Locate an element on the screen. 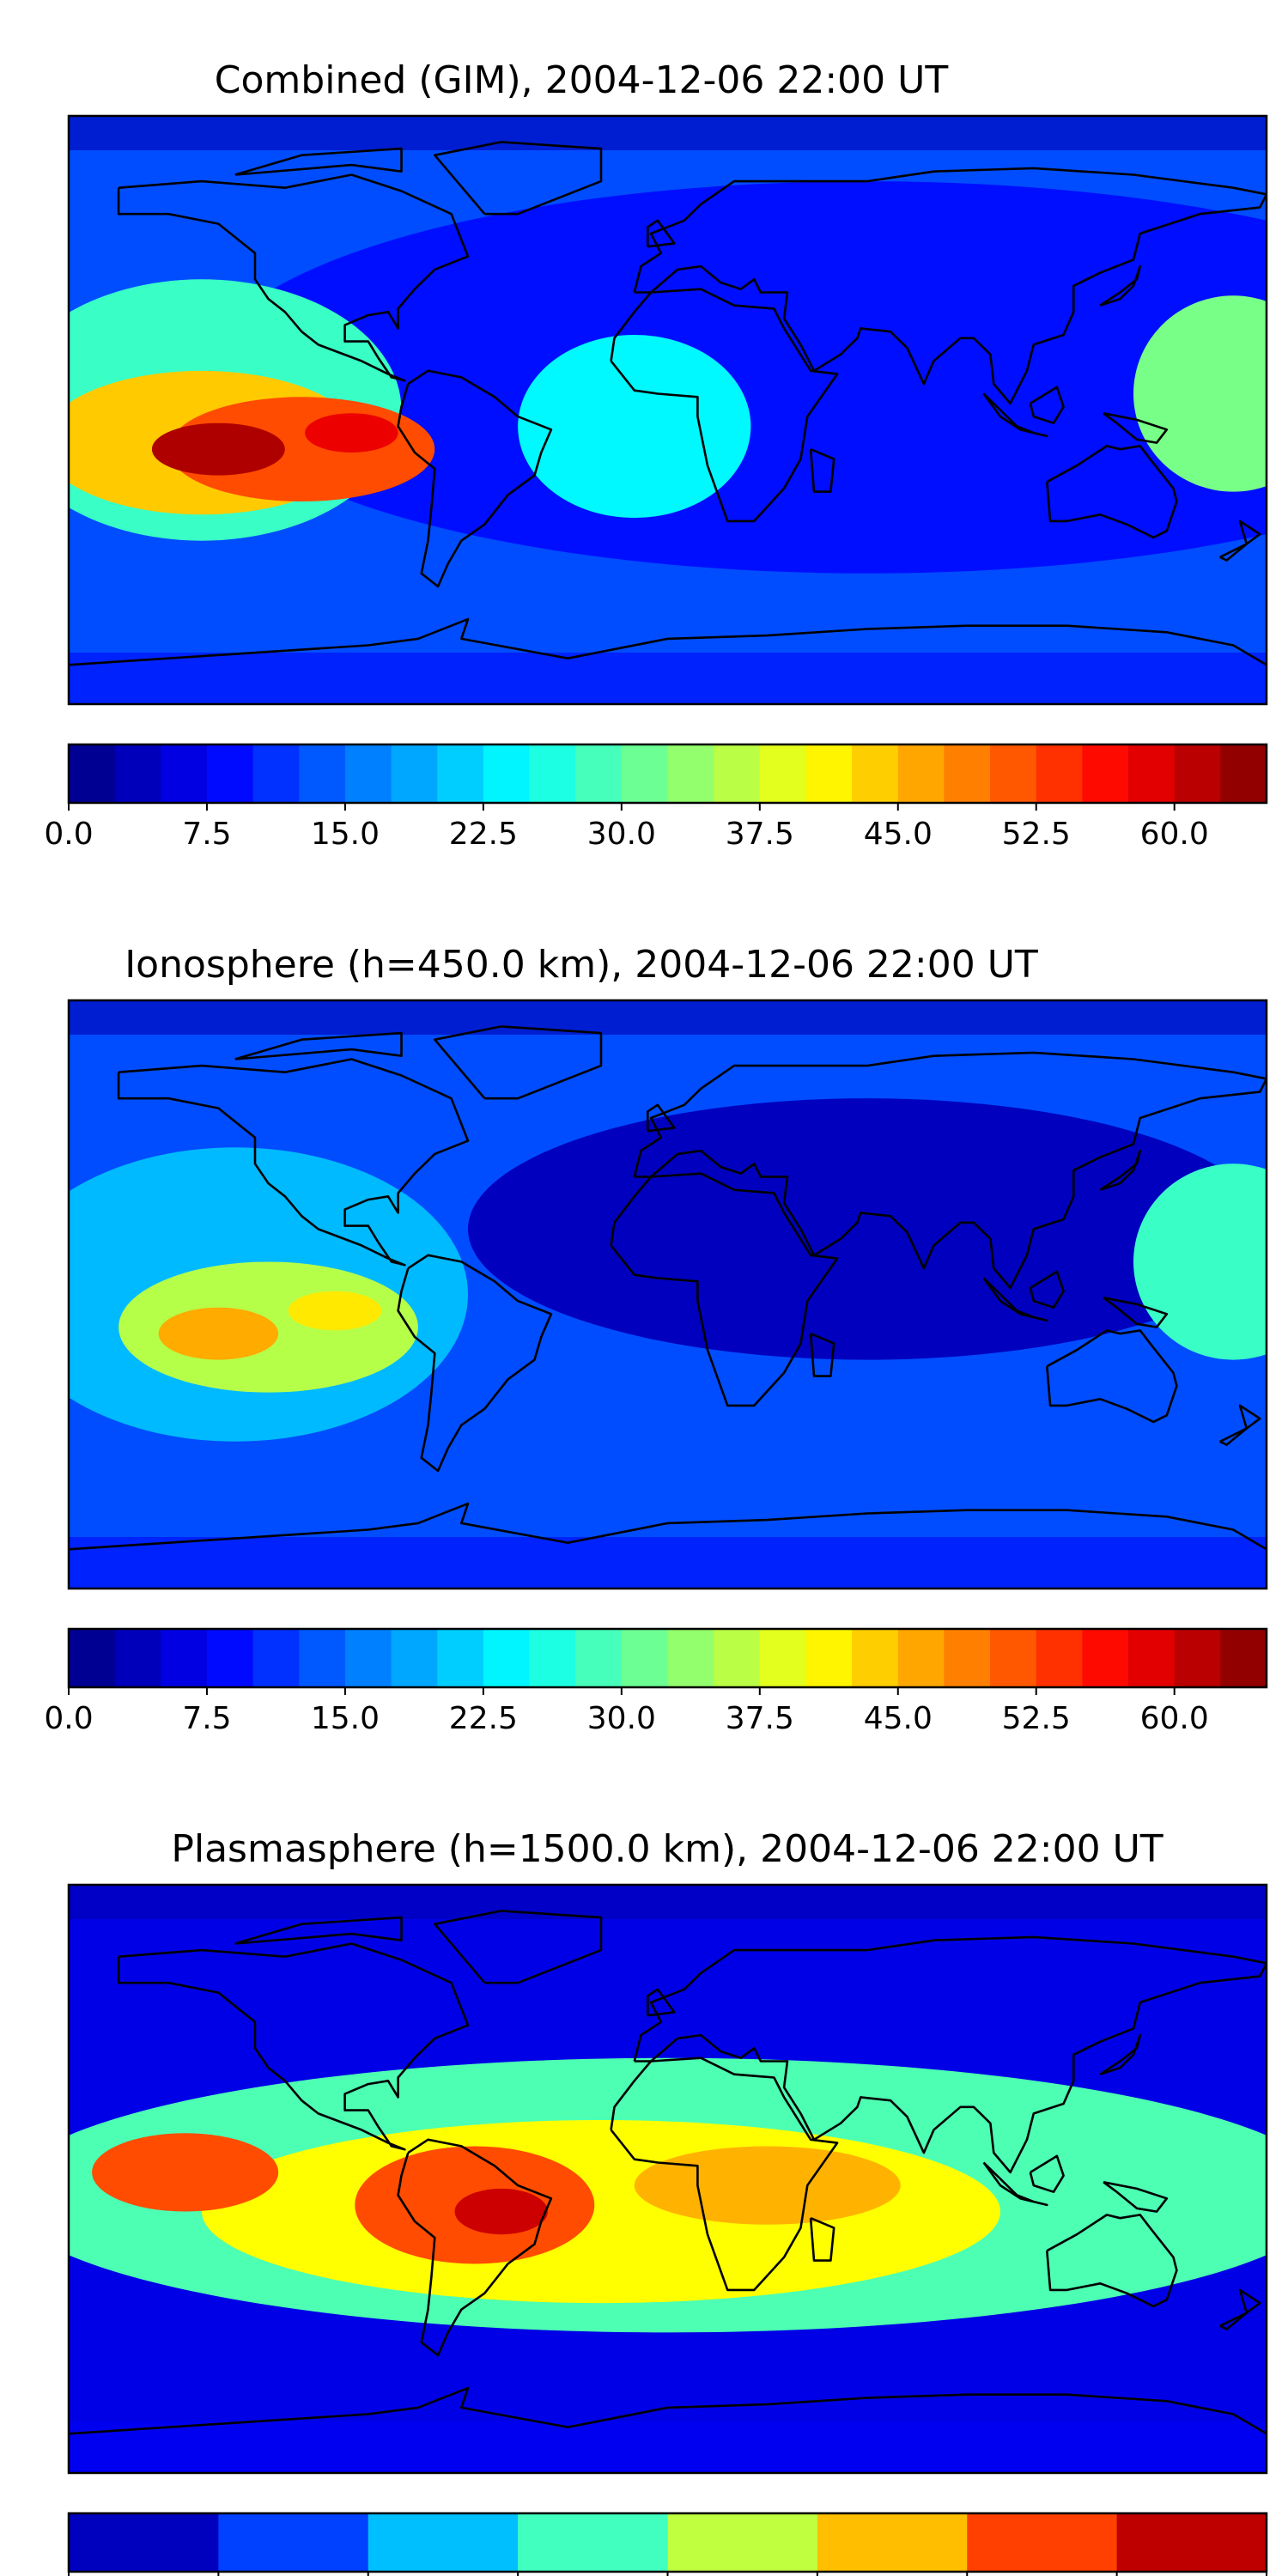 The image size is (1288, 2576). colorbar-ionosphere: 0.0 7.5 15.0 22.5 30.0 37.5 45.0 52.5 60.0 is located at coordinates (656, 1682).